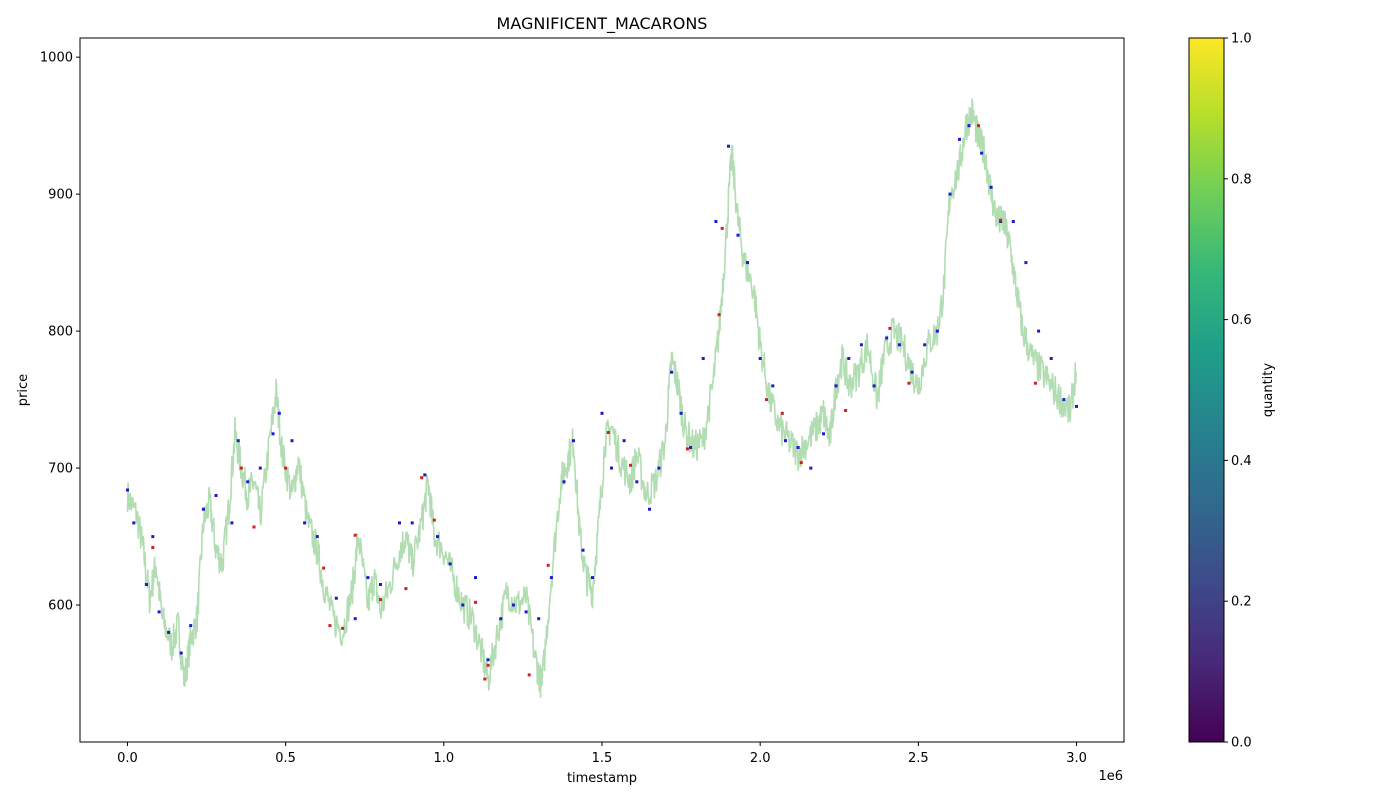 Image resolution: width=1400 pixels, height=800 pixels. I want to click on colorbar-tick-label: 0.0, so click(1241, 743).